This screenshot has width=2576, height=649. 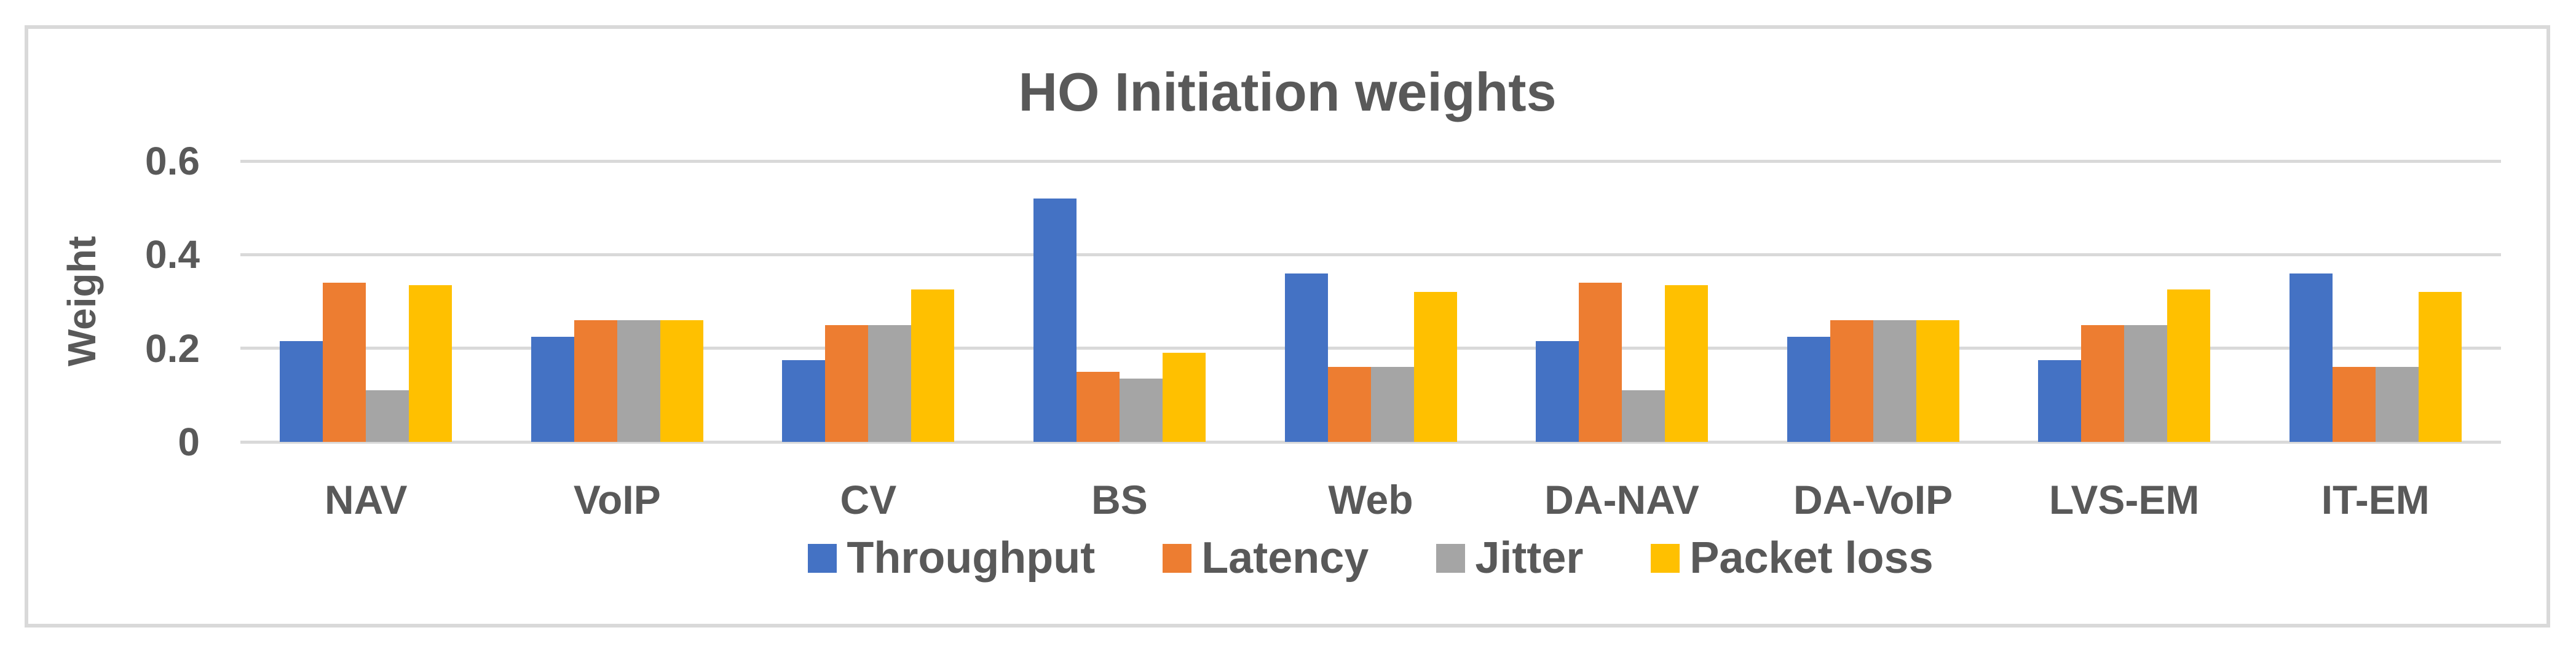 I want to click on category-label-web: Web, so click(x=1371, y=500).